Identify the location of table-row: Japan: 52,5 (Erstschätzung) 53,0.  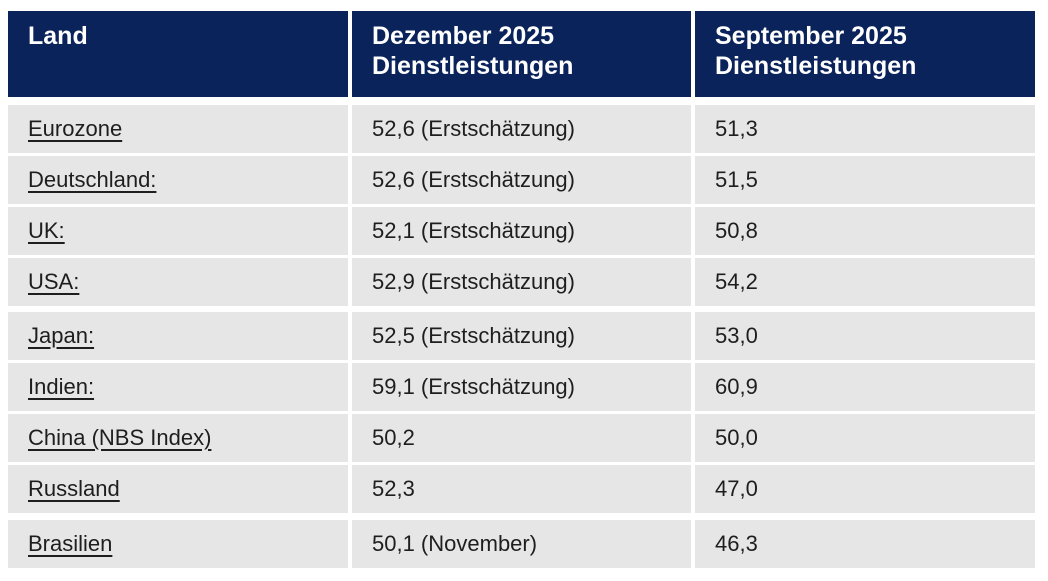
(521, 336).